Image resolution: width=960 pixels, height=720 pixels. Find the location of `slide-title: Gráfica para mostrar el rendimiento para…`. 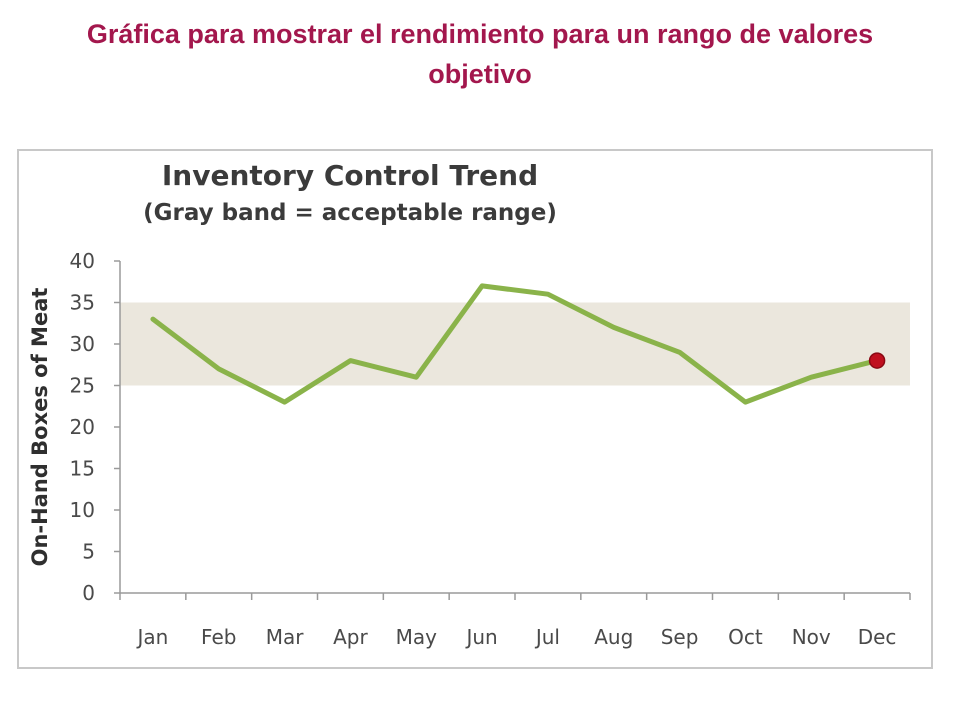

slide-title: Gráfica para mostrar el rendimiento para… is located at coordinates (480, 54).